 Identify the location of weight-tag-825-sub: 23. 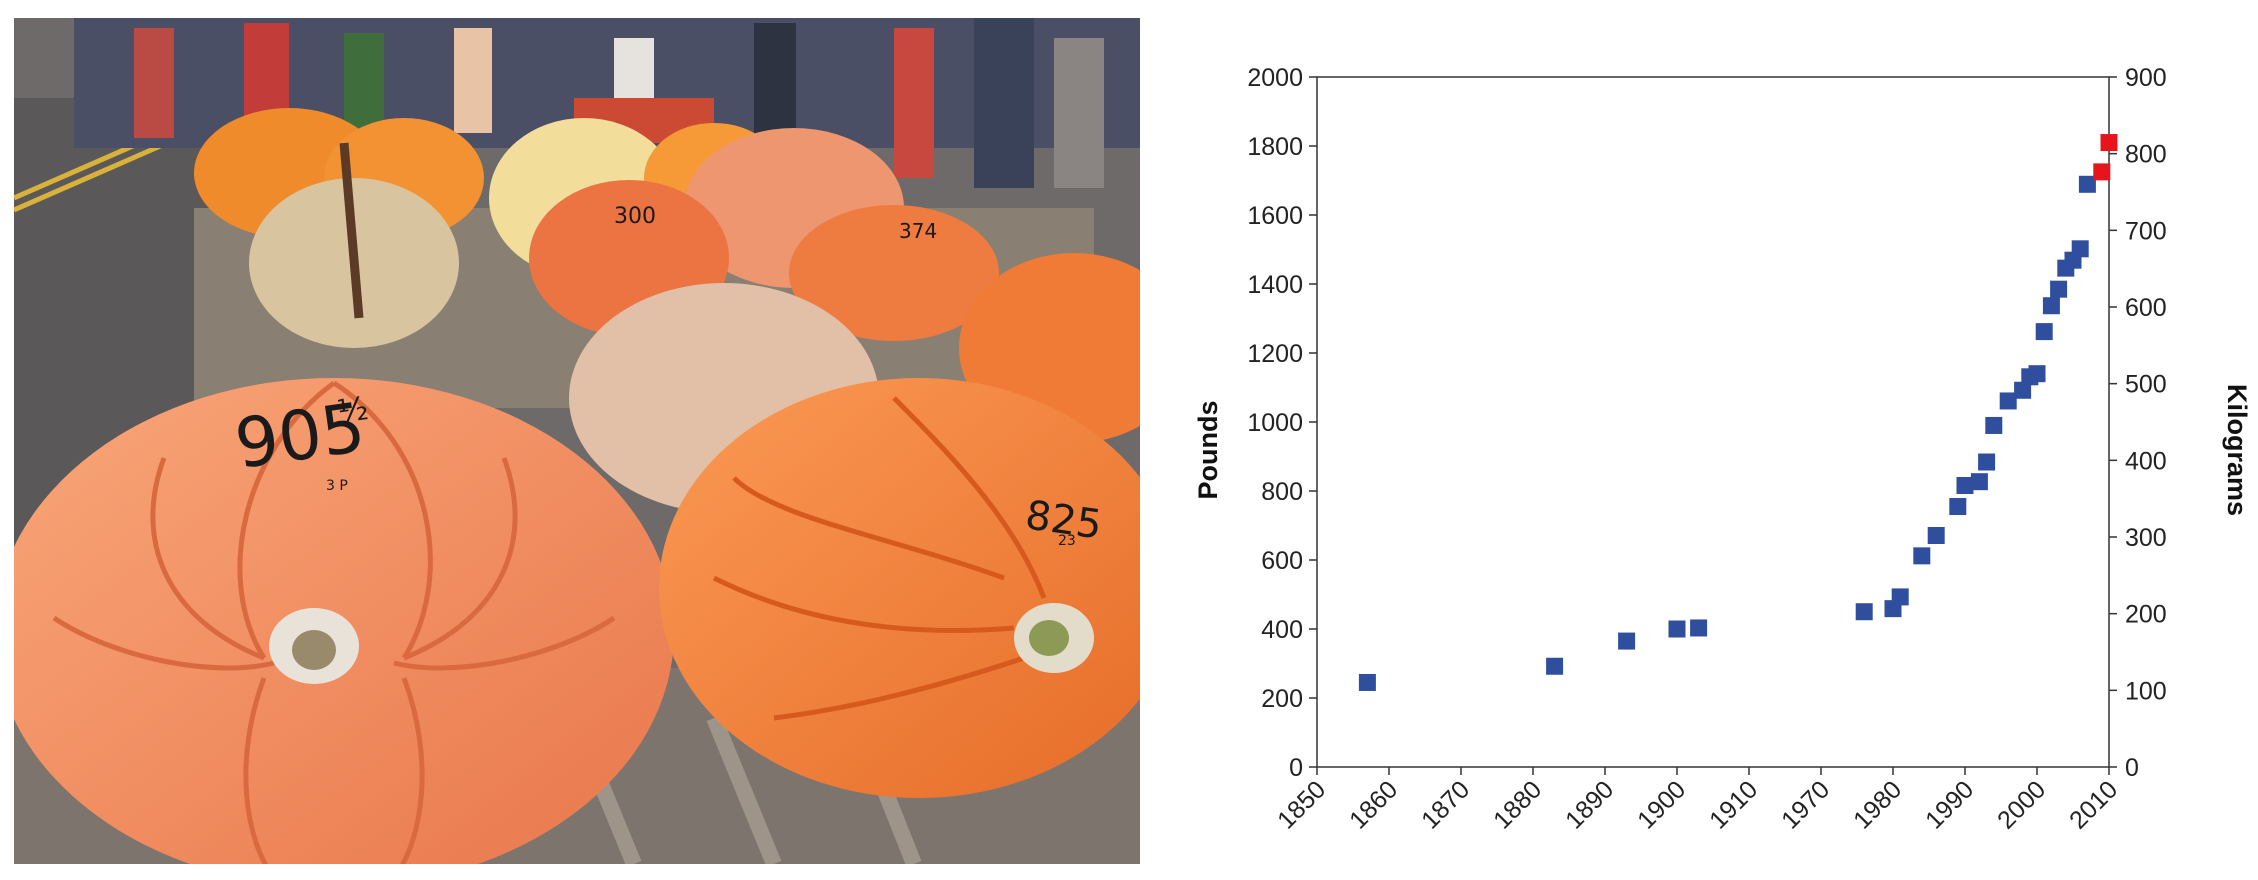
(1067, 541).